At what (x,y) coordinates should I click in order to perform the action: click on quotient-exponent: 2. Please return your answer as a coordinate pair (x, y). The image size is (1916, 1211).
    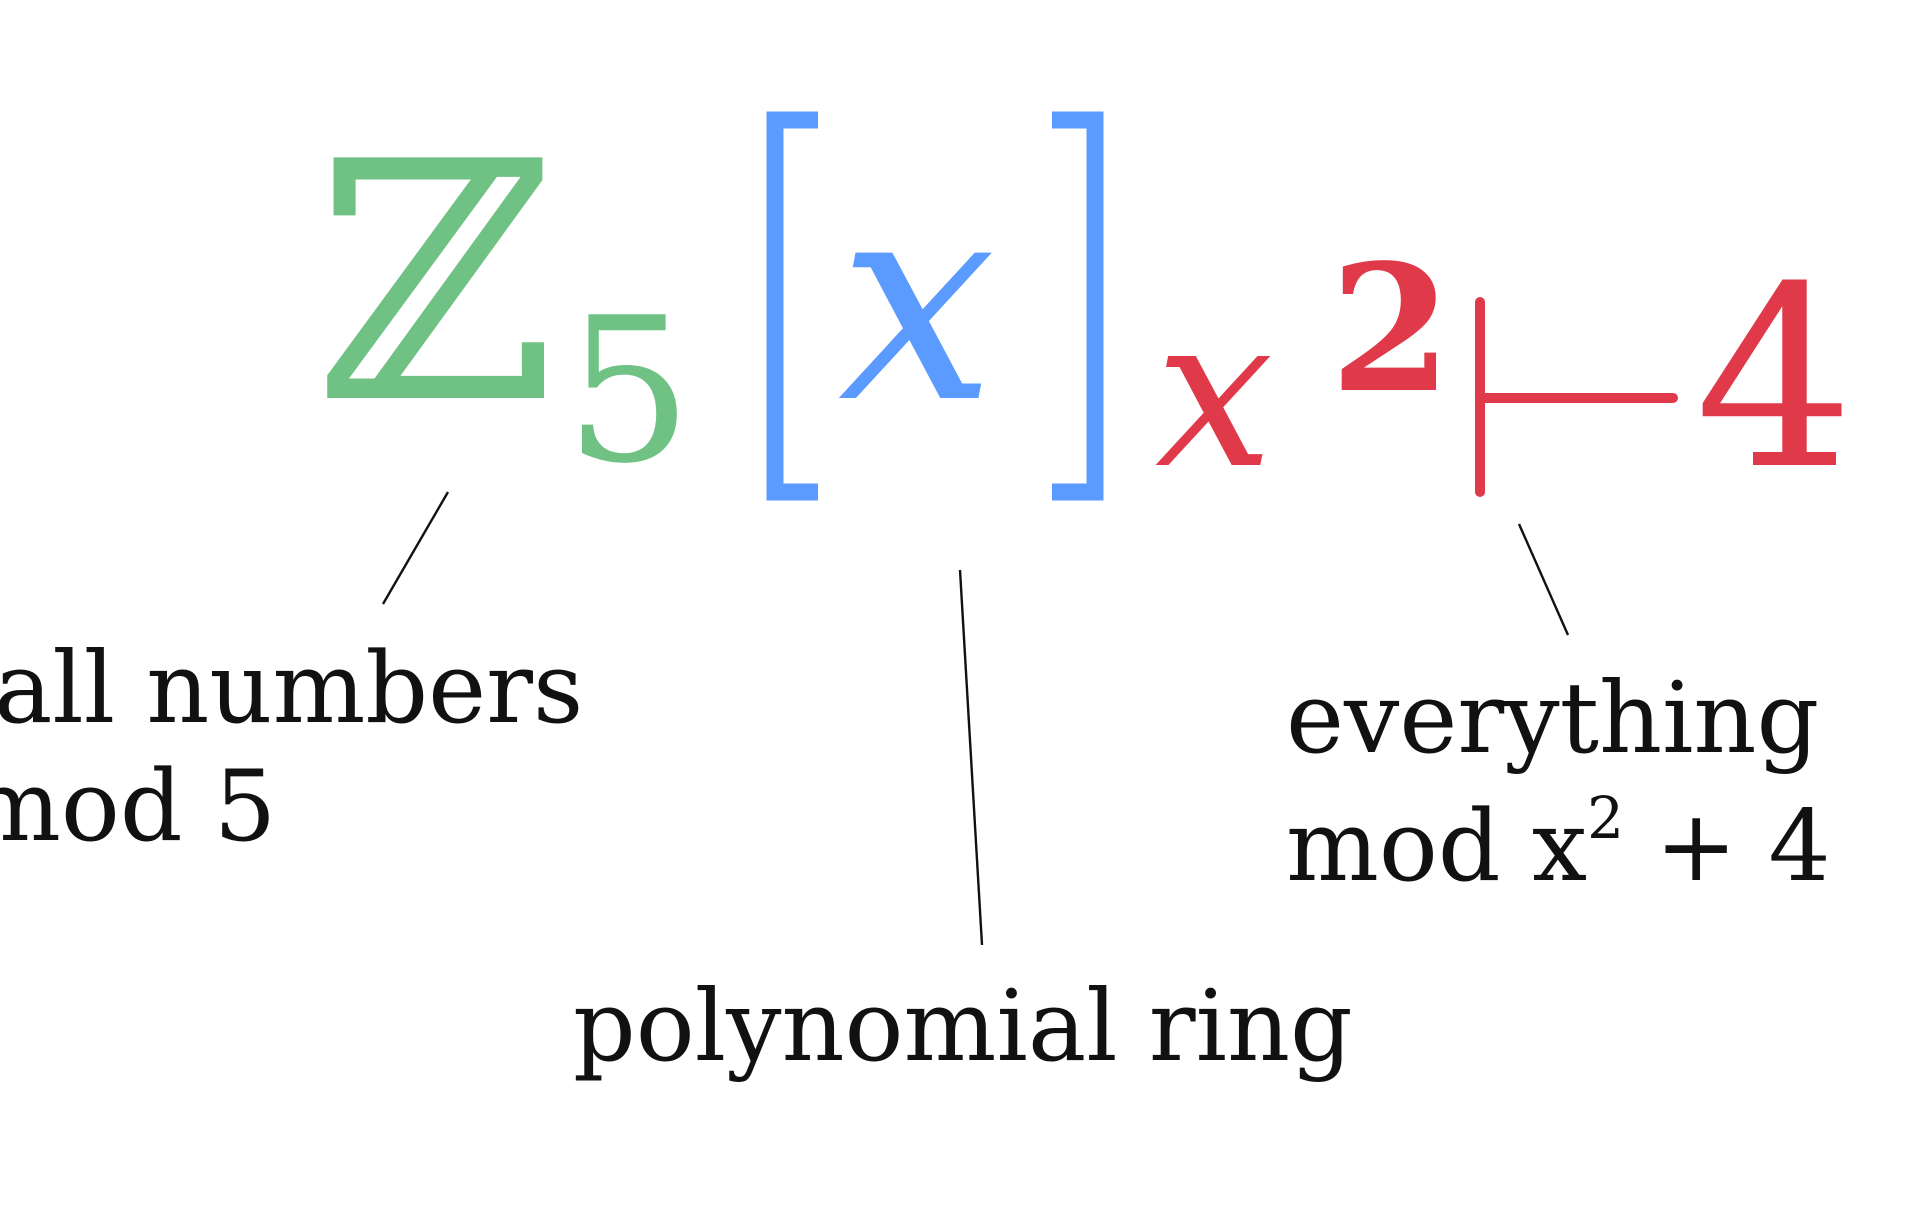
    Looking at the image, I should click on (1391, 329).